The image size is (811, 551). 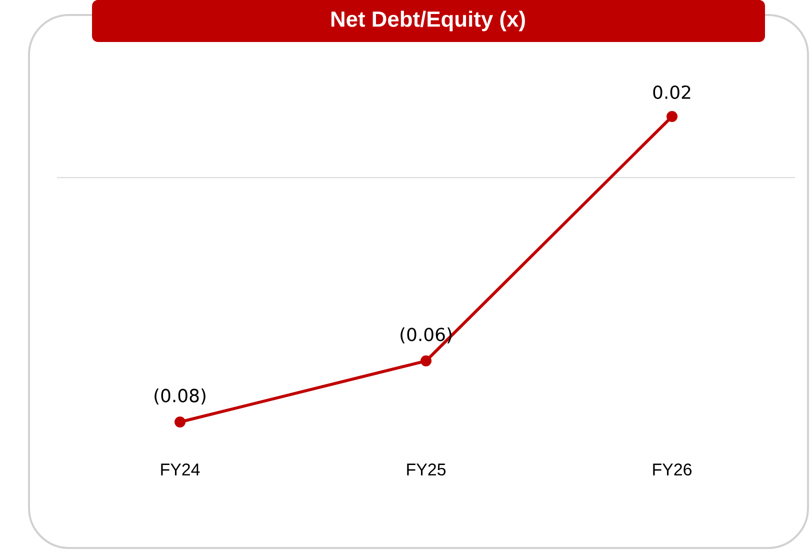 What do you see at coordinates (672, 470) in the screenshot?
I see `x-tick-label: FY26` at bounding box center [672, 470].